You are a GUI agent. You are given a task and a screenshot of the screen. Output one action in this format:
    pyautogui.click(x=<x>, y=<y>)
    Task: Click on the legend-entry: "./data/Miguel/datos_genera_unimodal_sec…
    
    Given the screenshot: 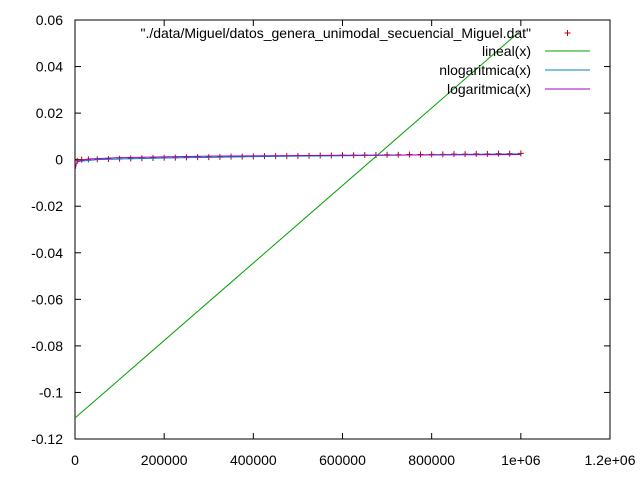 What is the action you would take?
    pyautogui.click(x=355, y=33)
    